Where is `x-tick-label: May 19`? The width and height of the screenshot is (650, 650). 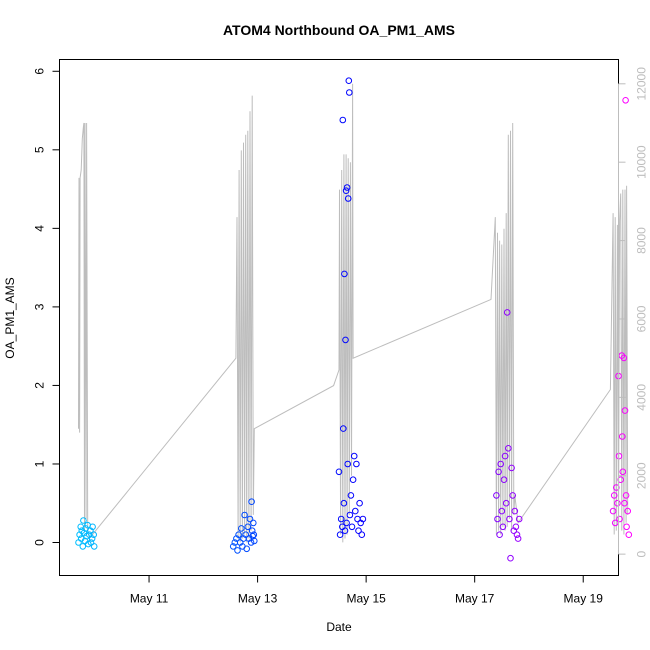 x-tick-label: May 19 is located at coordinates (584, 599).